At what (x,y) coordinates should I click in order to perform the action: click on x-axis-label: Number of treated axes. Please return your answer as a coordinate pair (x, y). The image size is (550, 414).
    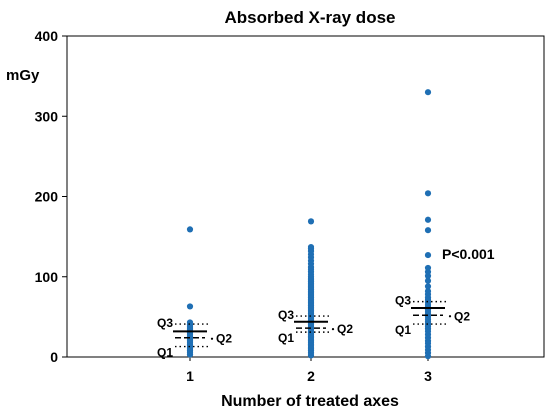
    Looking at the image, I should click on (310, 401).